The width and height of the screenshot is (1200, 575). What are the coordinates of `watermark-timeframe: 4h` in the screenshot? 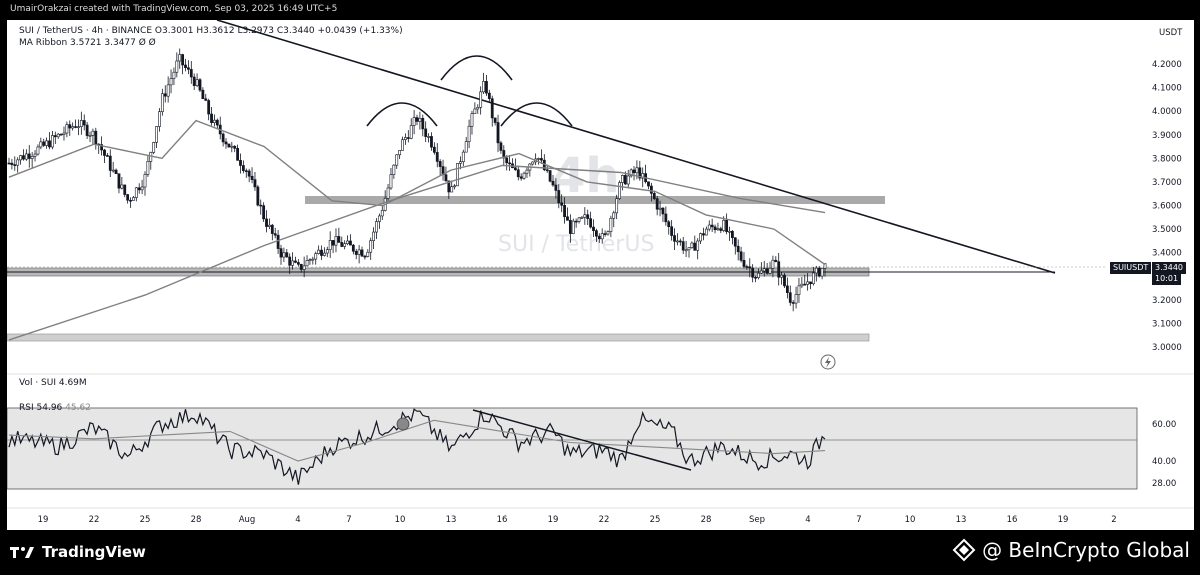 It's located at (586, 176).